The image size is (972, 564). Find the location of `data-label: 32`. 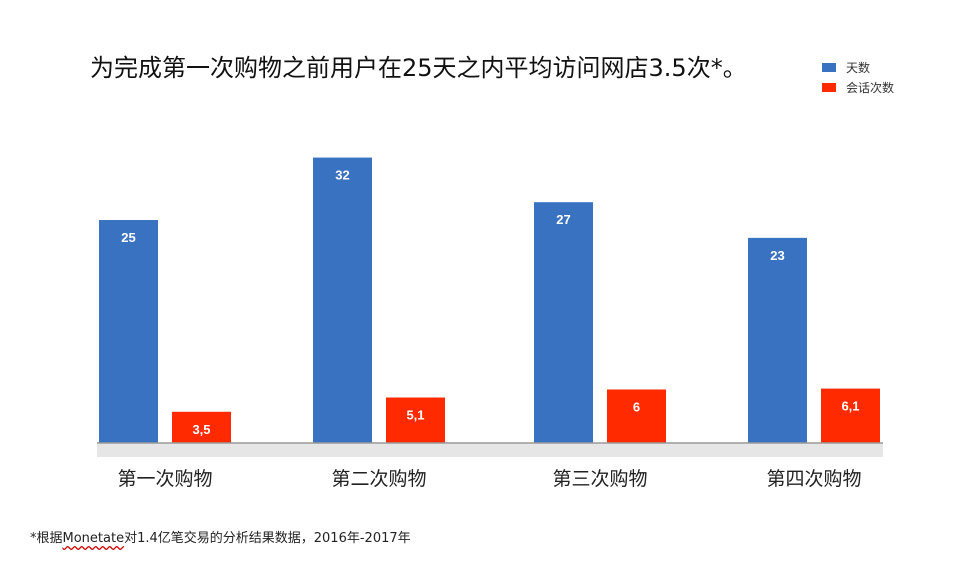

data-label: 32 is located at coordinates (342, 175).